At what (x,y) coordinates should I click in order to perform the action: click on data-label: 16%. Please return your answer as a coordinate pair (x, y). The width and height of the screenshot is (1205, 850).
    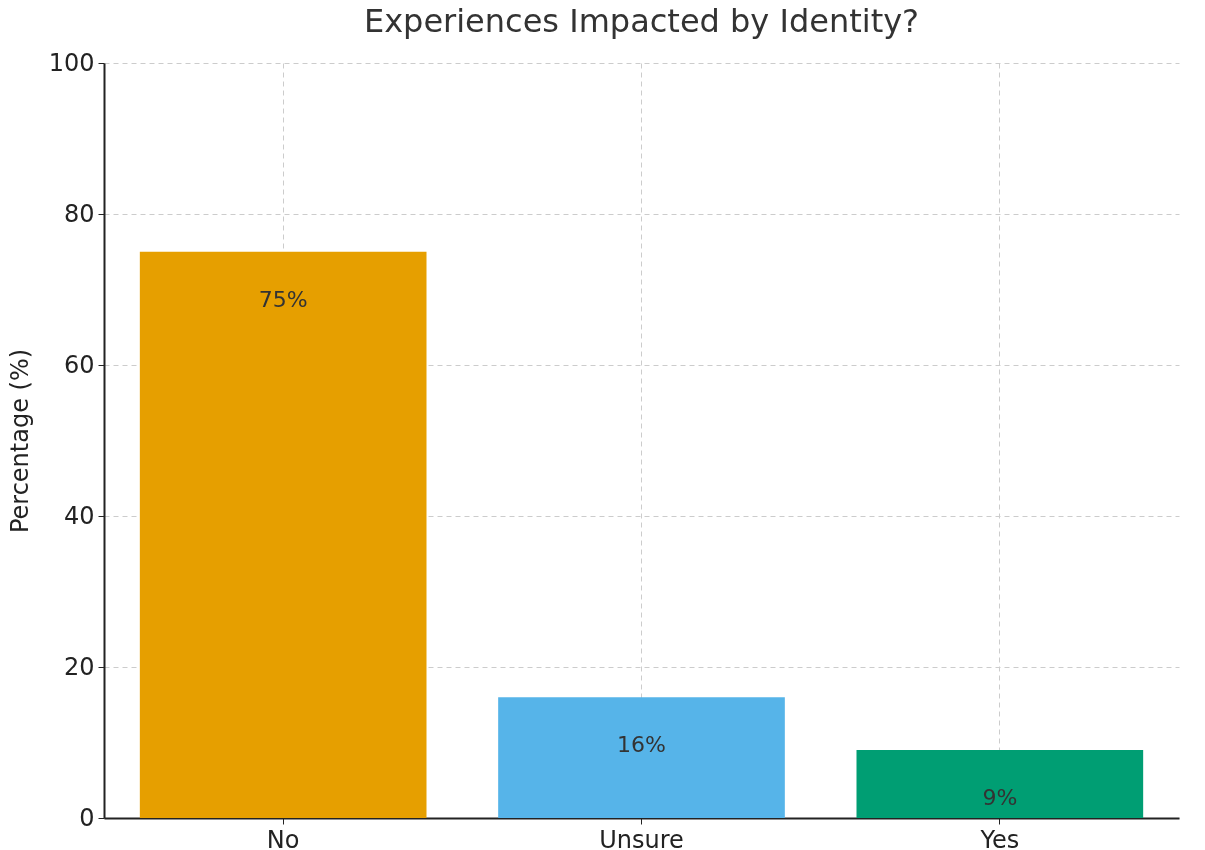
    Looking at the image, I should click on (641, 745).